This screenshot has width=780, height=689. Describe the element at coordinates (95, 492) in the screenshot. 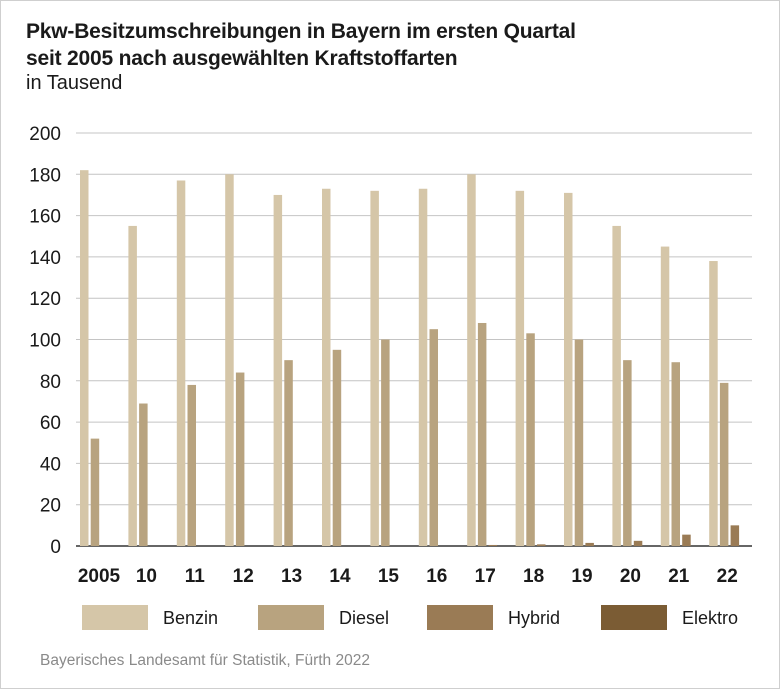

I see `bar-diesel-2005` at that location.